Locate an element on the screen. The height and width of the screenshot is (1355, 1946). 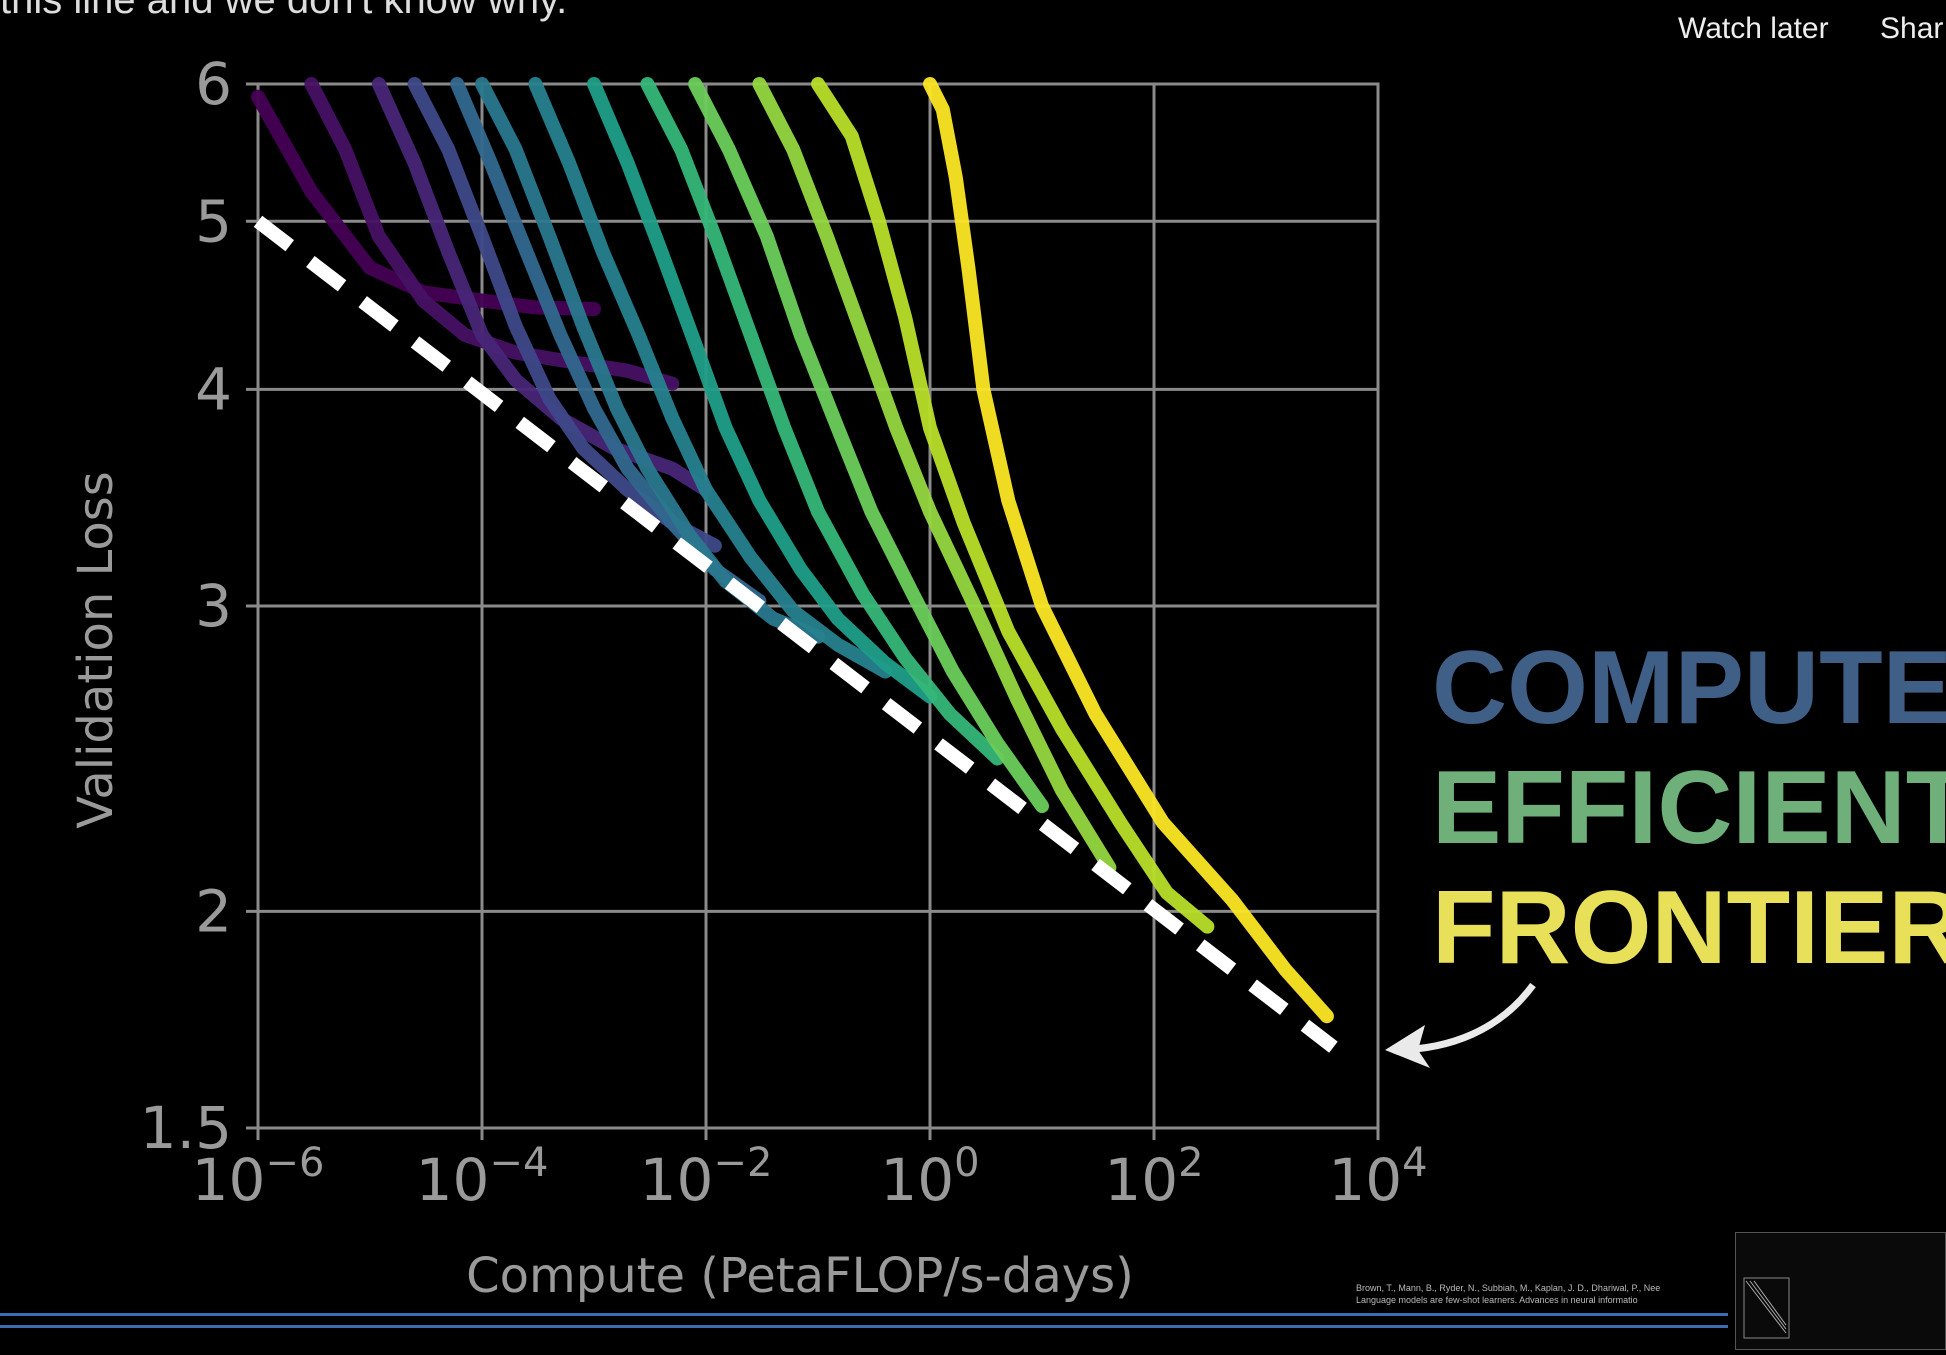
annotation-efficient: EFFICIENT is located at coordinates (1689, 808).